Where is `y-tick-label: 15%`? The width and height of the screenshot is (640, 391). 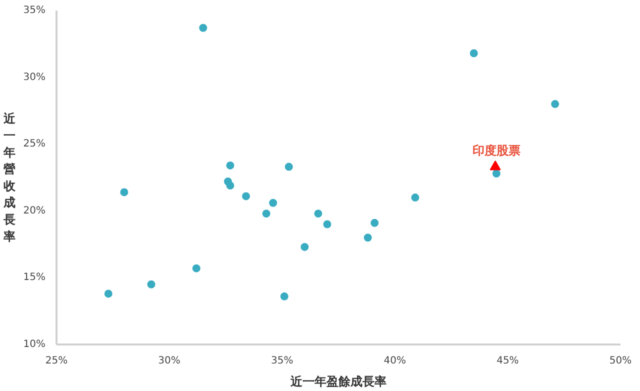
y-tick-label: 15% is located at coordinates (34, 278).